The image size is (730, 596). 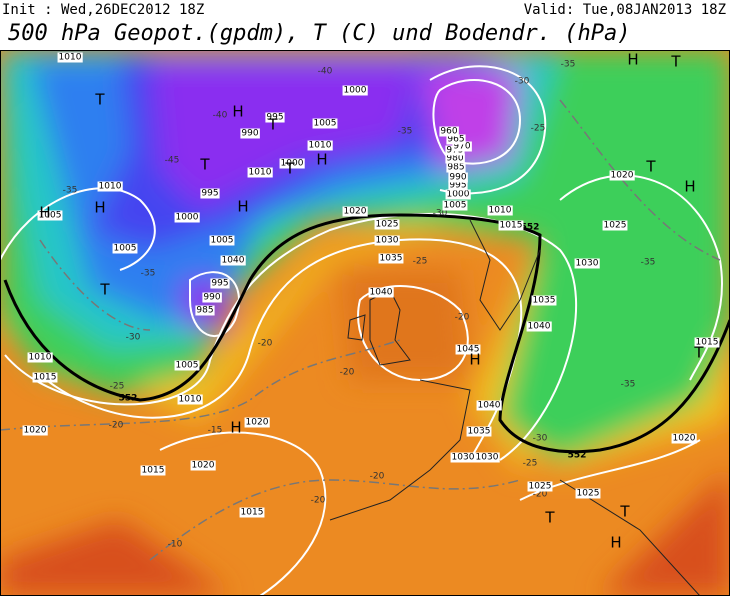 I want to click on temperature-label: -15, so click(x=215, y=431).